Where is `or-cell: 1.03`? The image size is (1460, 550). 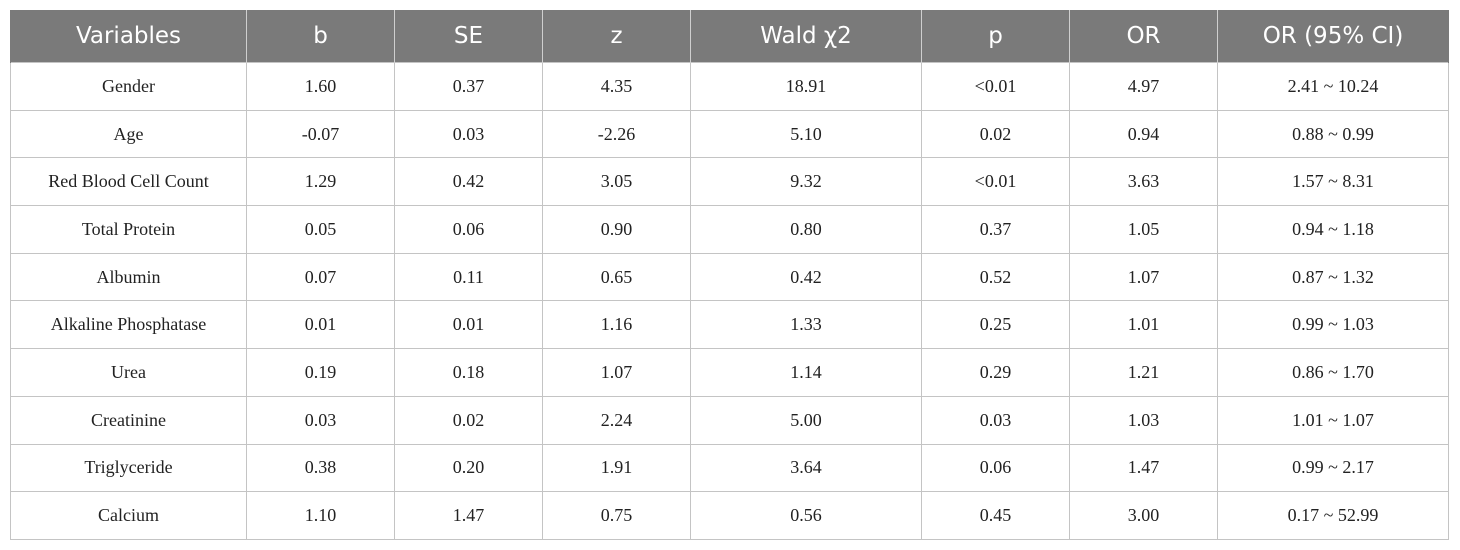 or-cell: 1.03 is located at coordinates (1143, 420).